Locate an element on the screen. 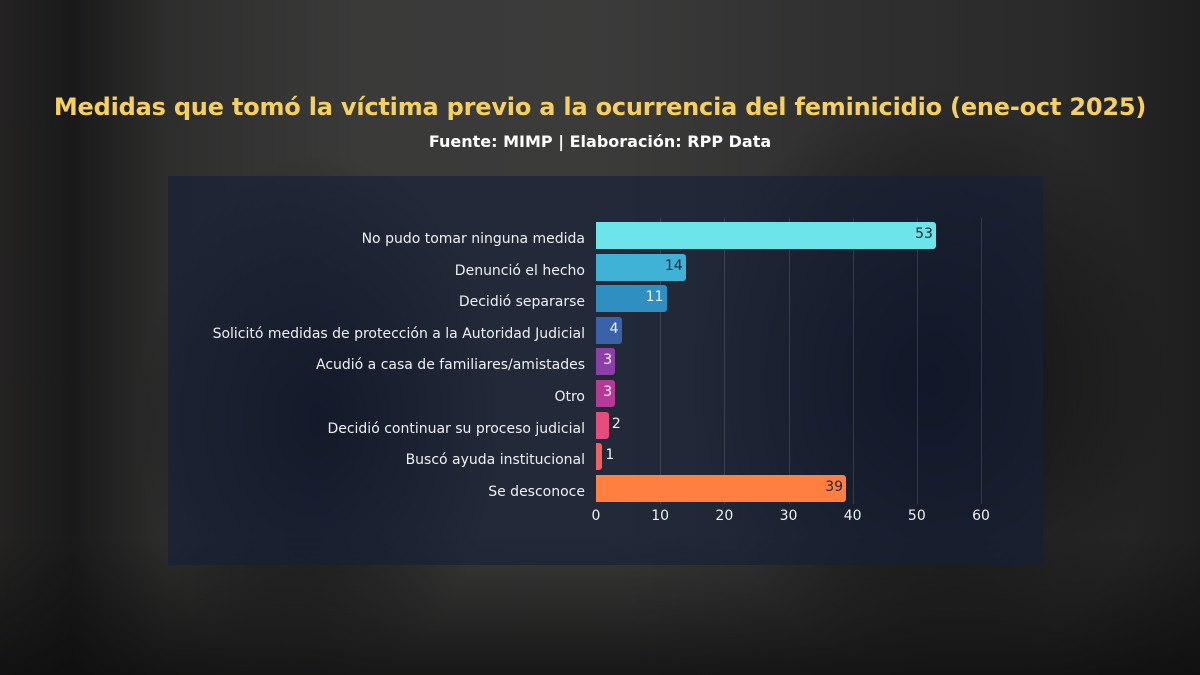 This screenshot has height=675, width=1200. category-label: Decidió separarse is located at coordinates (521, 302).